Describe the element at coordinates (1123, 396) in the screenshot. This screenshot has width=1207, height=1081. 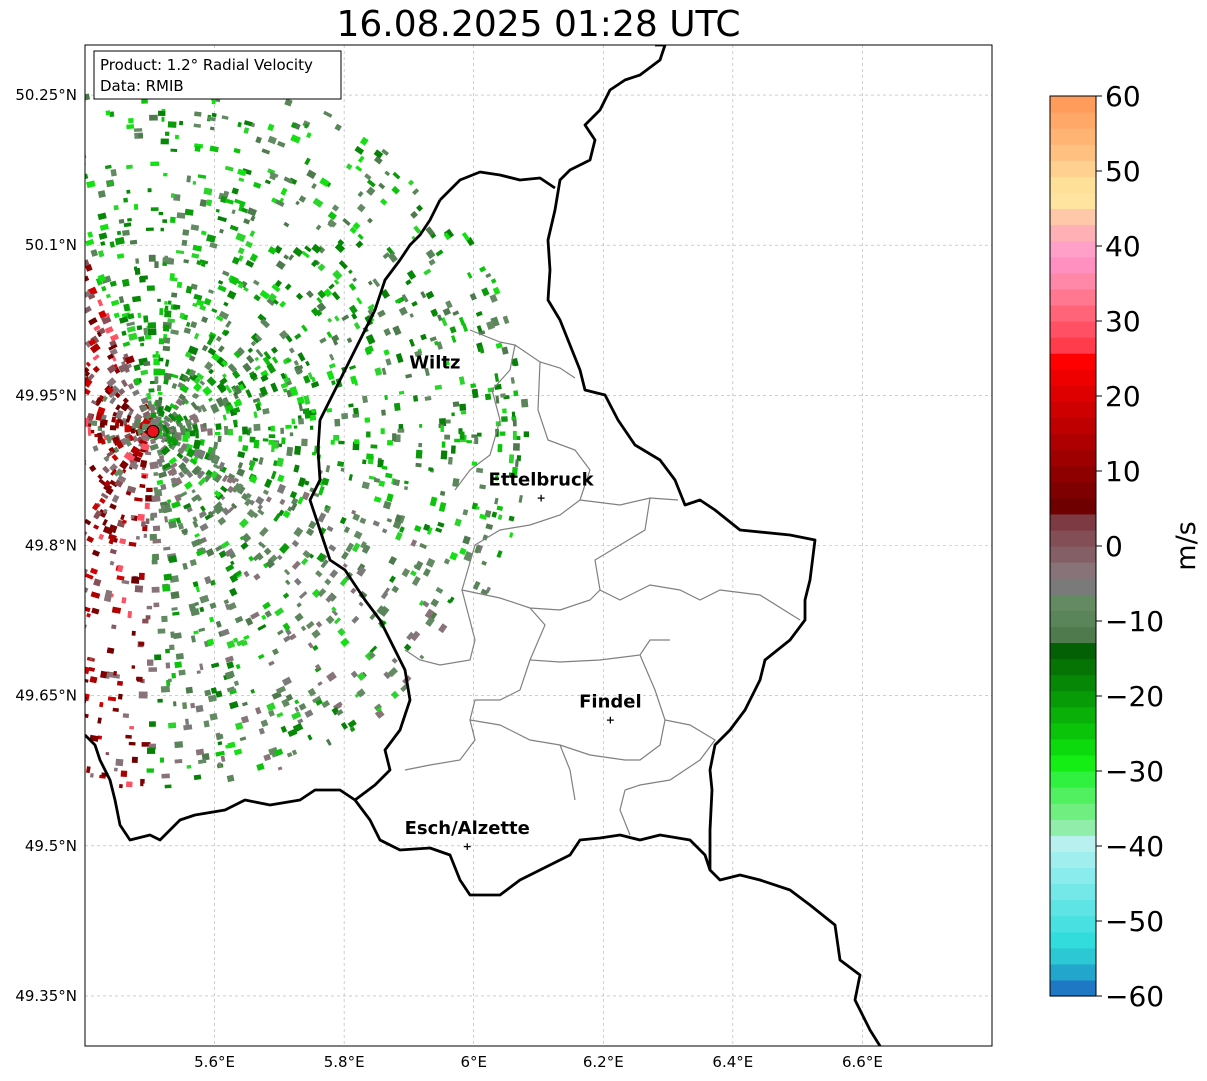
I see `colorbar-tick-label: 20` at that location.